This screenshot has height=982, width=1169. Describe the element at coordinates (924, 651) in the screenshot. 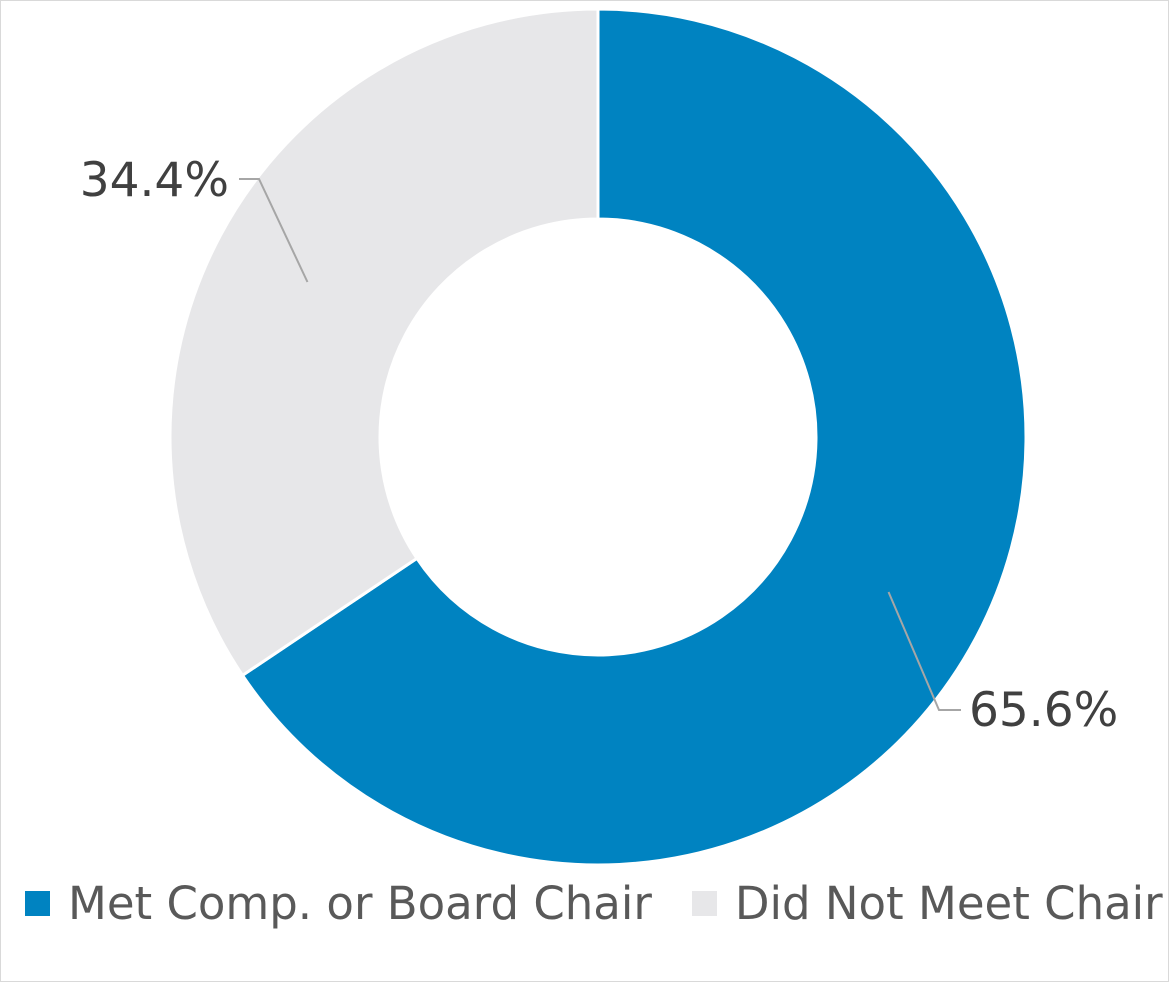

I see `leader-line-met-chair` at that location.